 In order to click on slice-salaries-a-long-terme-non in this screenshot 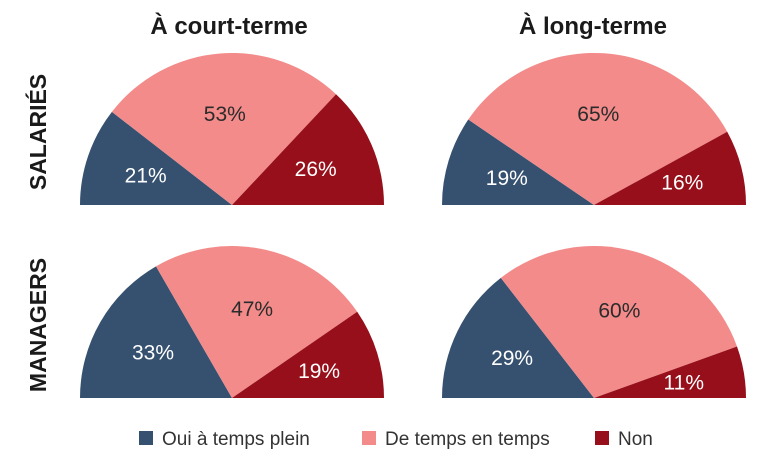, I will do `click(670, 168)`.